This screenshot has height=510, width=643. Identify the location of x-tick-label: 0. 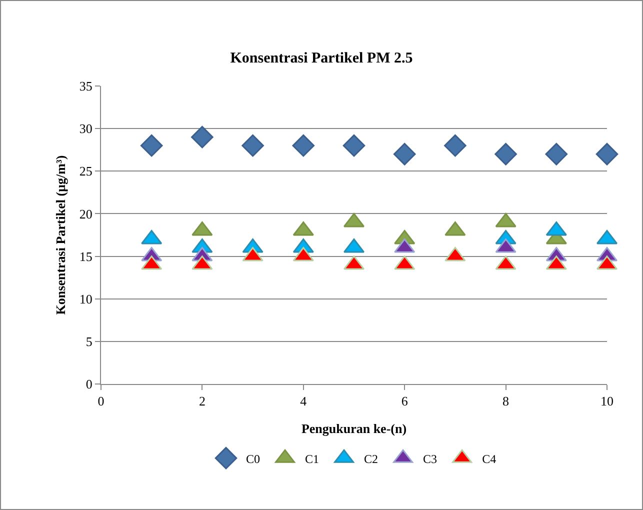
(101, 401).